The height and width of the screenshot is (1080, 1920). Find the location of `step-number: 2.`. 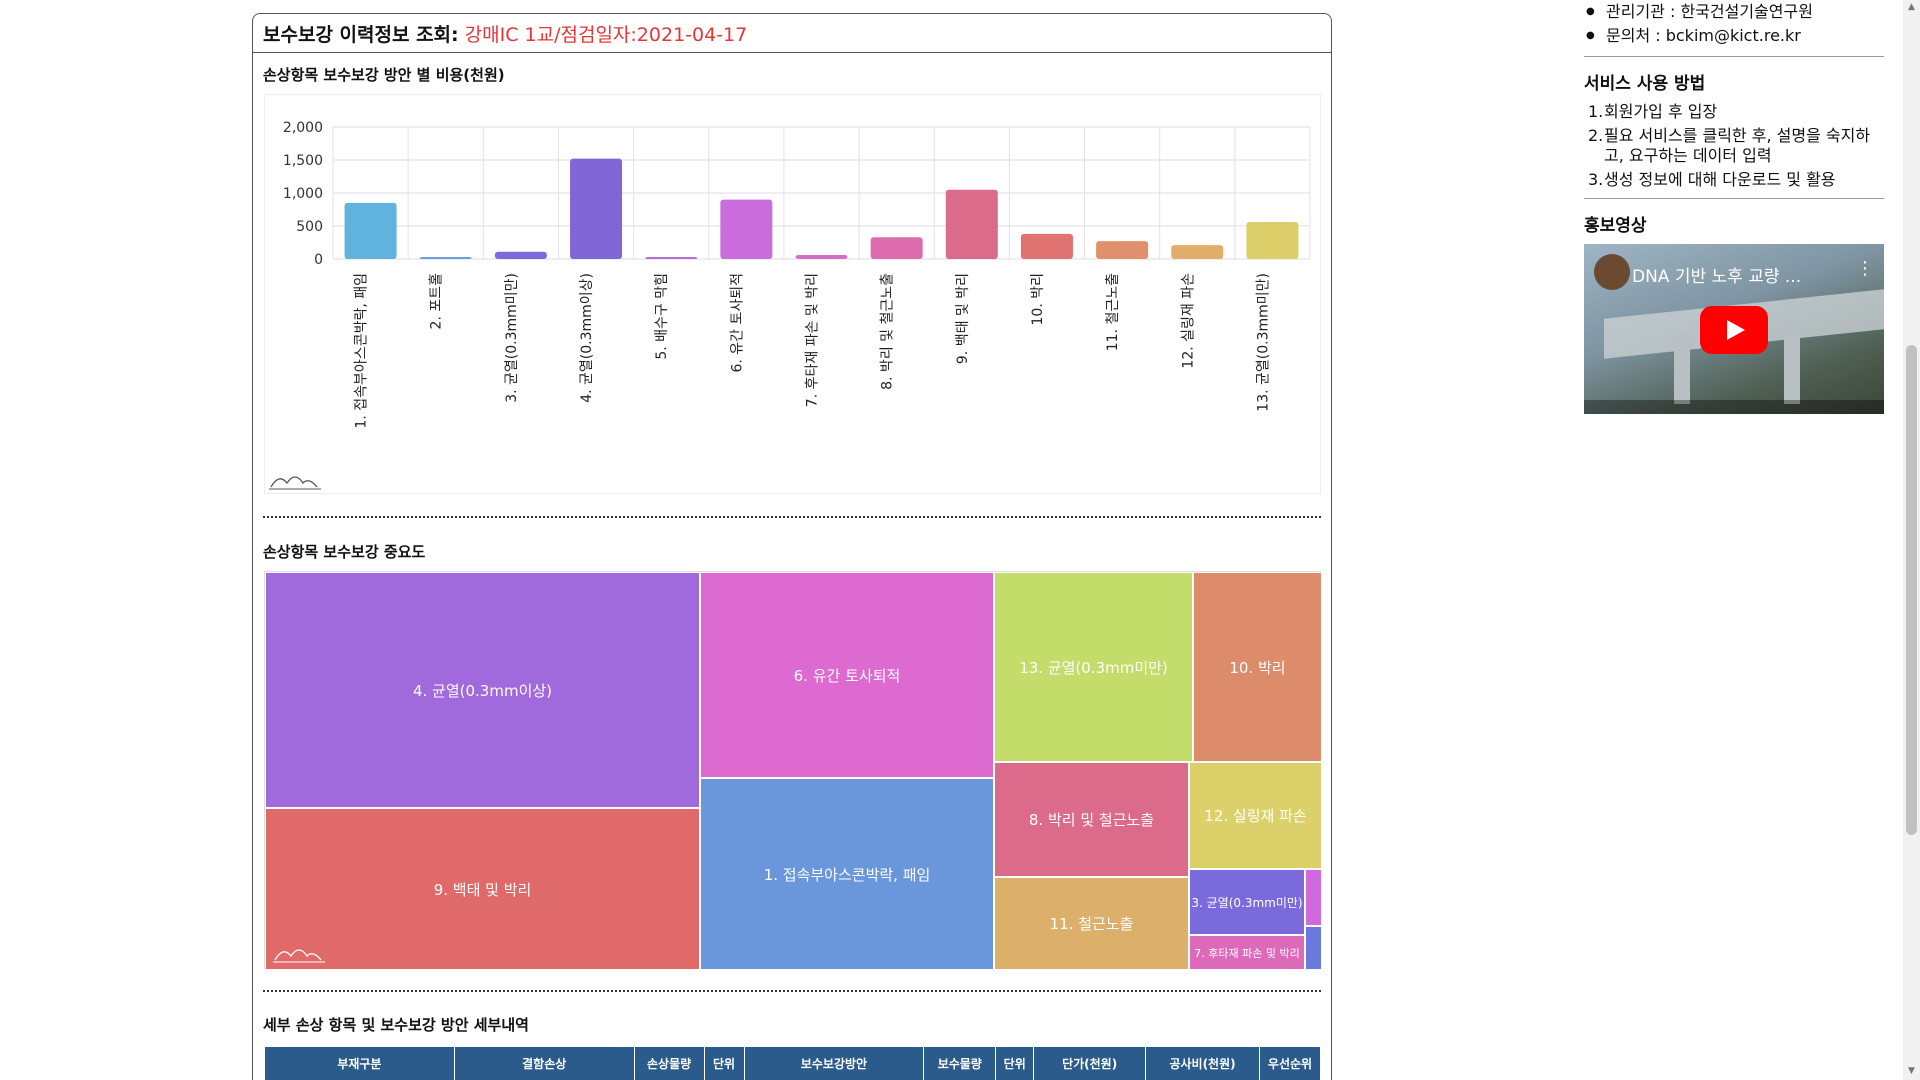

step-number: 2. is located at coordinates (1596, 135).